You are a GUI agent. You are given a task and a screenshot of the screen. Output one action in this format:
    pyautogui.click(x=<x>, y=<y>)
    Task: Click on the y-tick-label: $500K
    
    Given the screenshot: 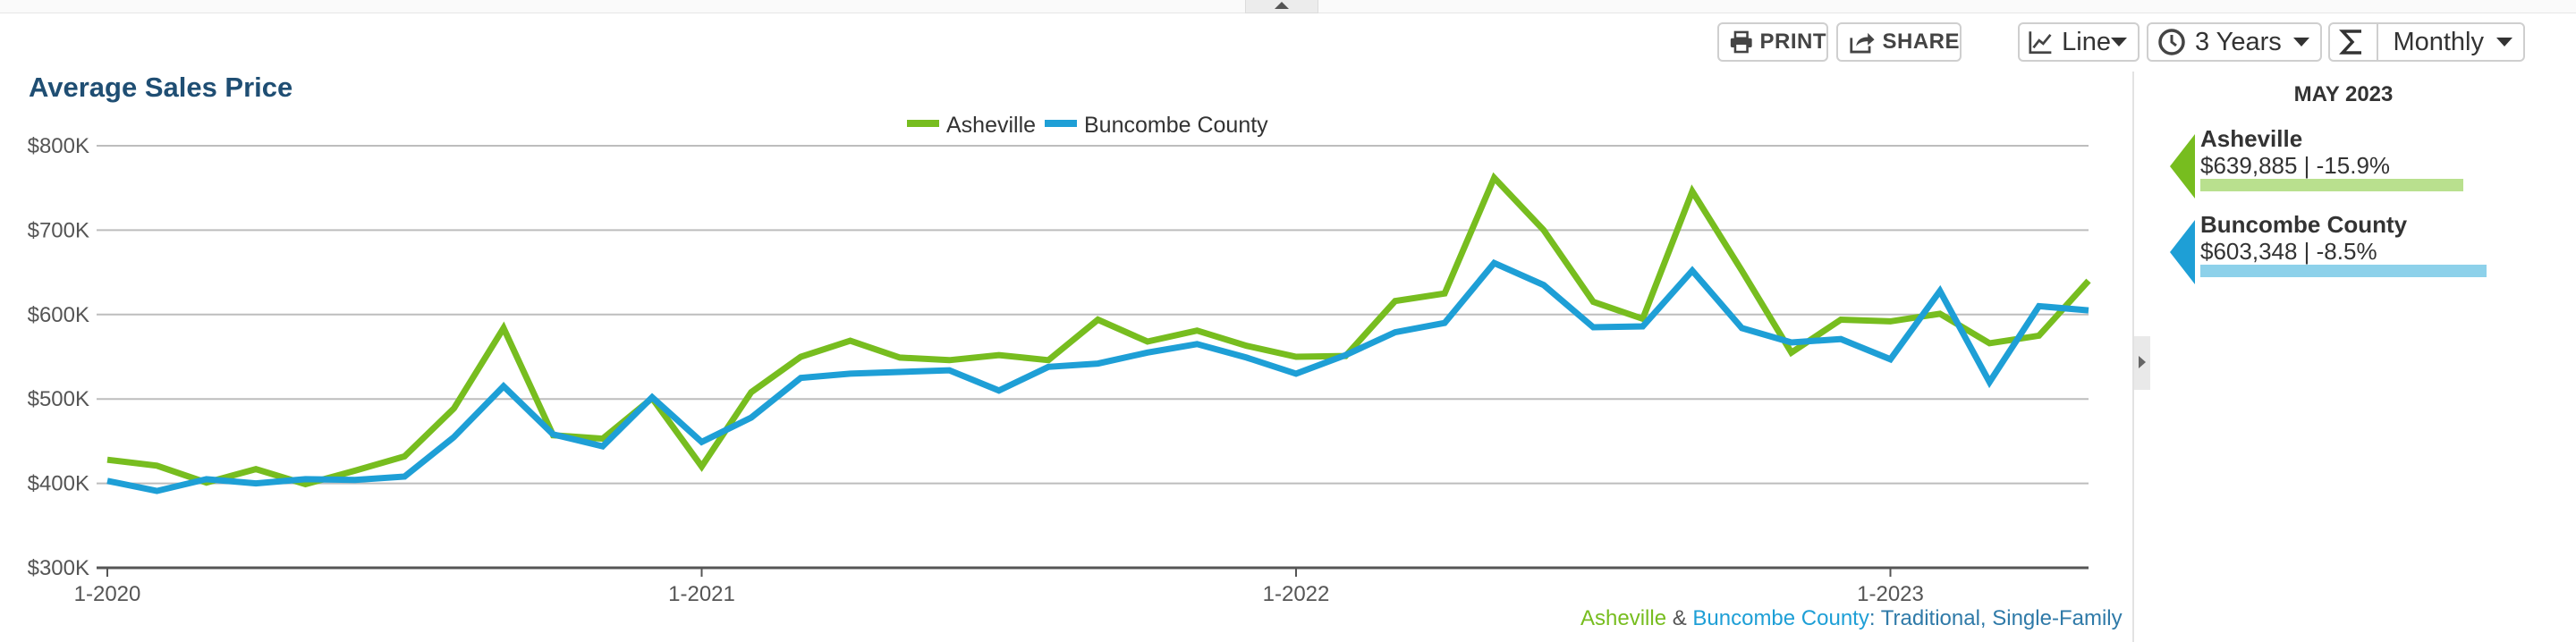 What is the action you would take?
    pyautogui.click(x=58, y=399)
    